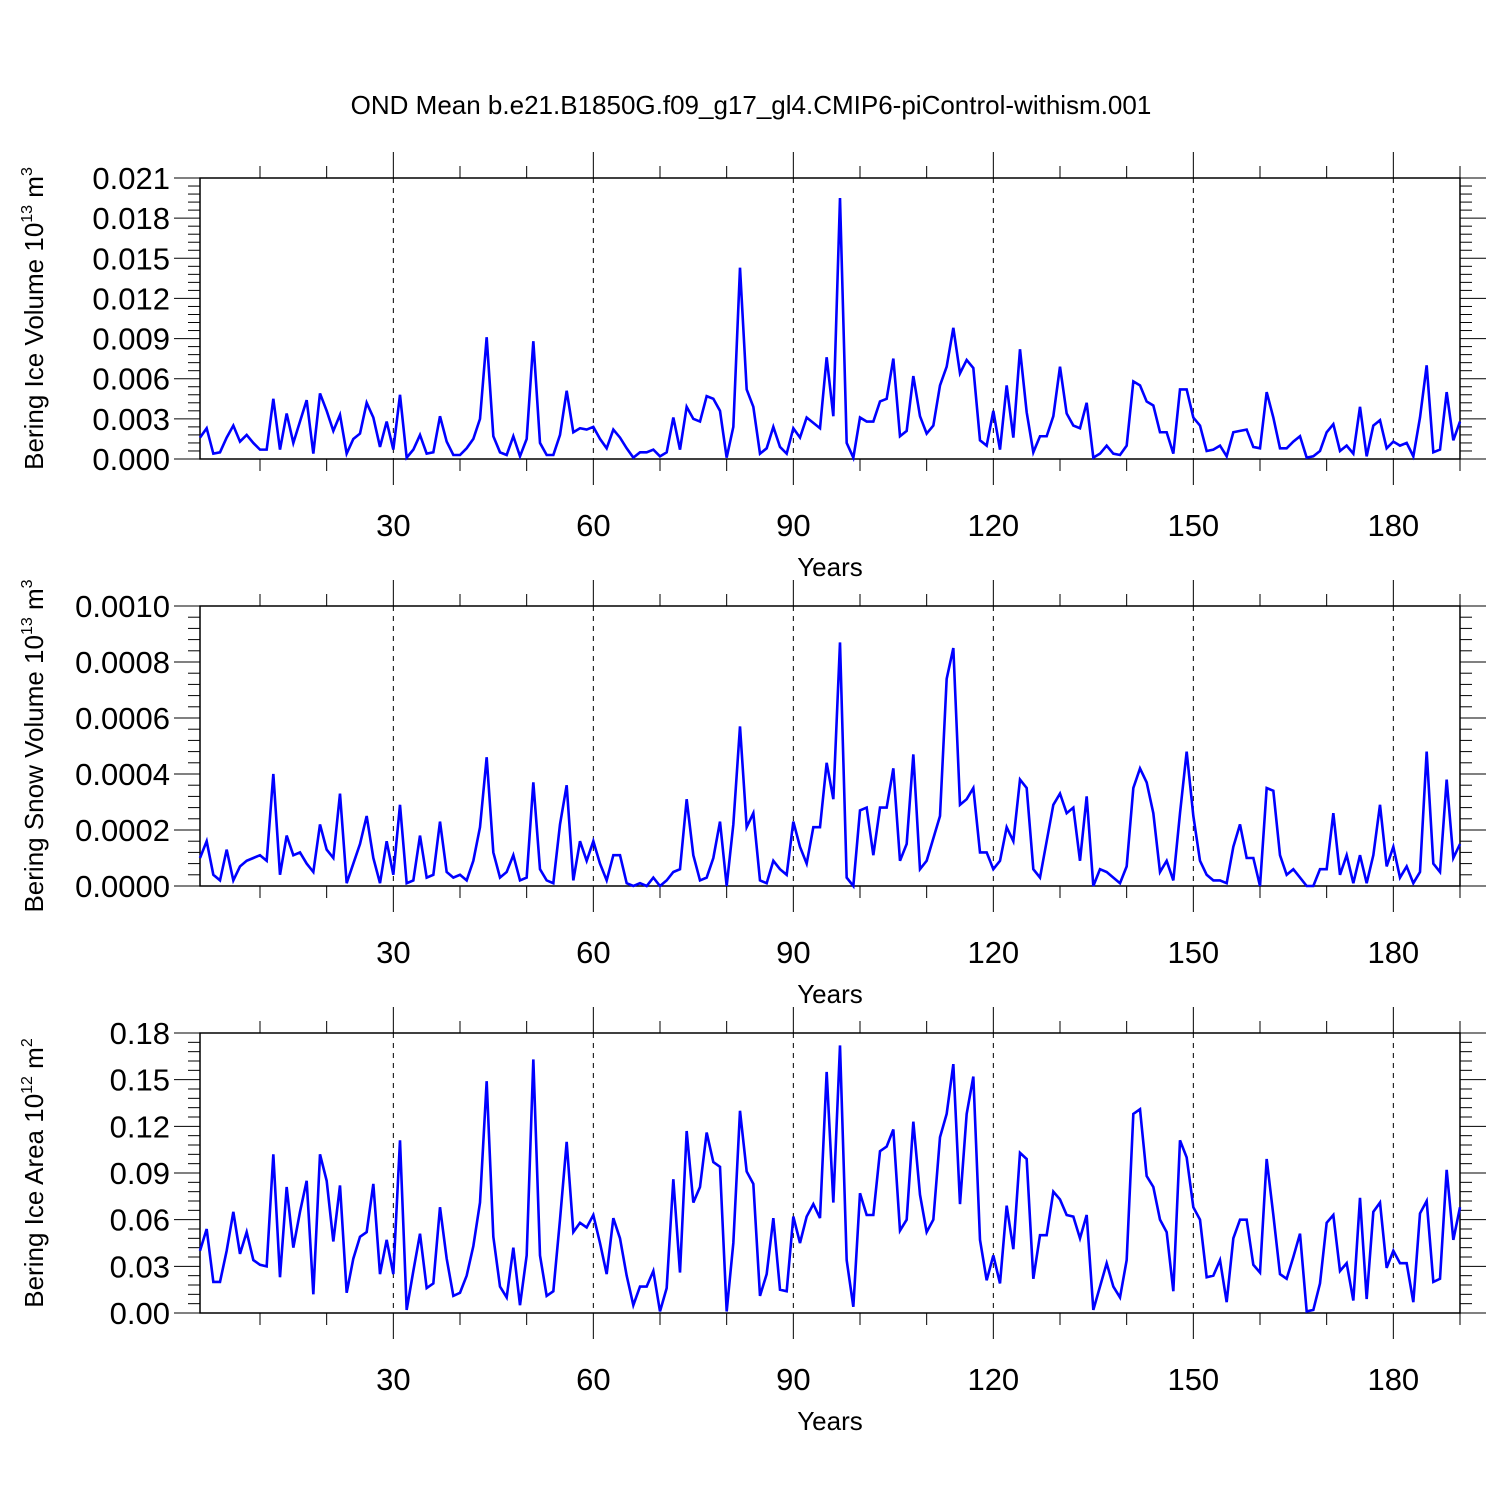 The height and width of the screenshot is (1500, 1500). What do you see at coordinates (131, 258) in the screenshot?
I see `y-tick-label: 0.015` at bounding box center [131, 258].